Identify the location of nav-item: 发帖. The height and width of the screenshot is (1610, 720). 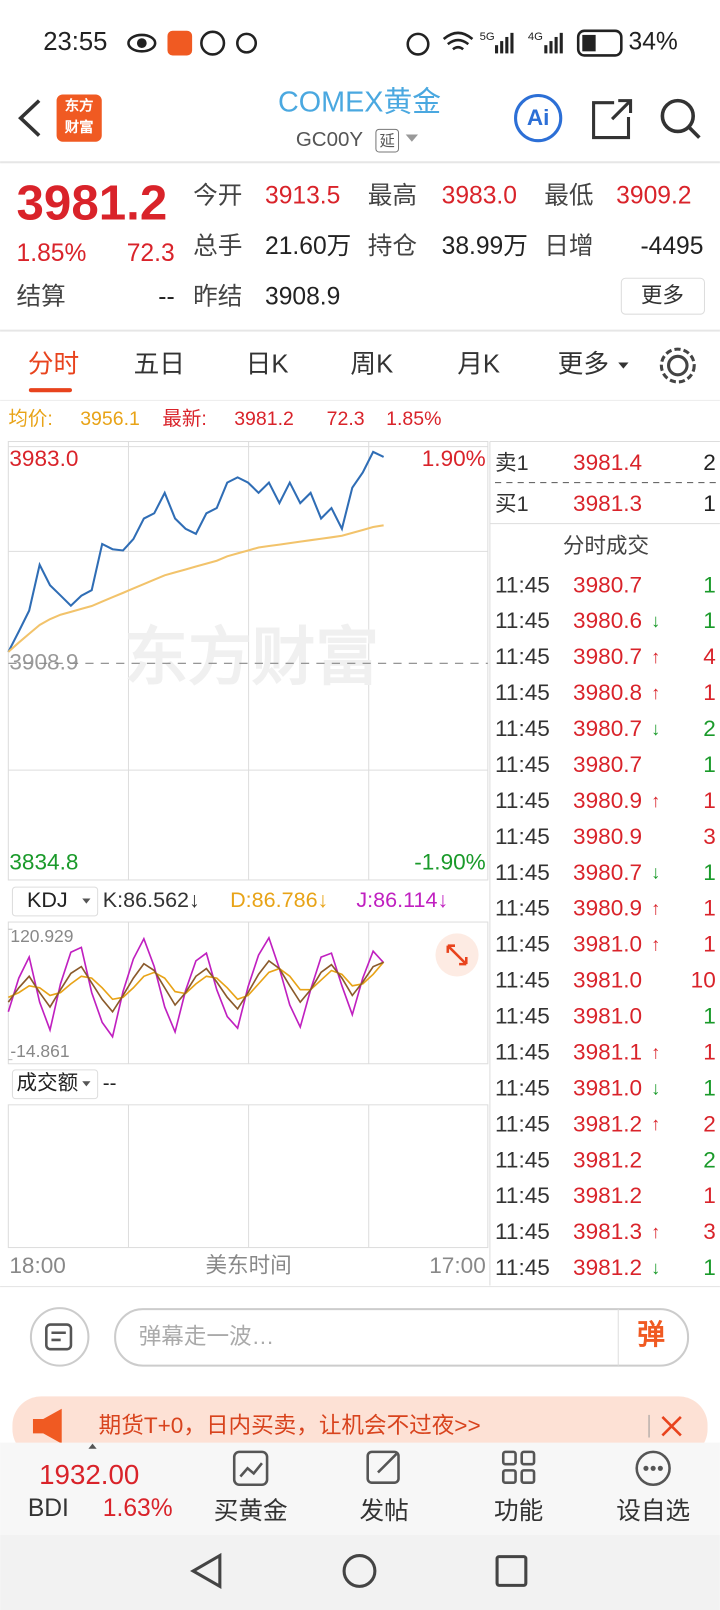
(383, 1511).